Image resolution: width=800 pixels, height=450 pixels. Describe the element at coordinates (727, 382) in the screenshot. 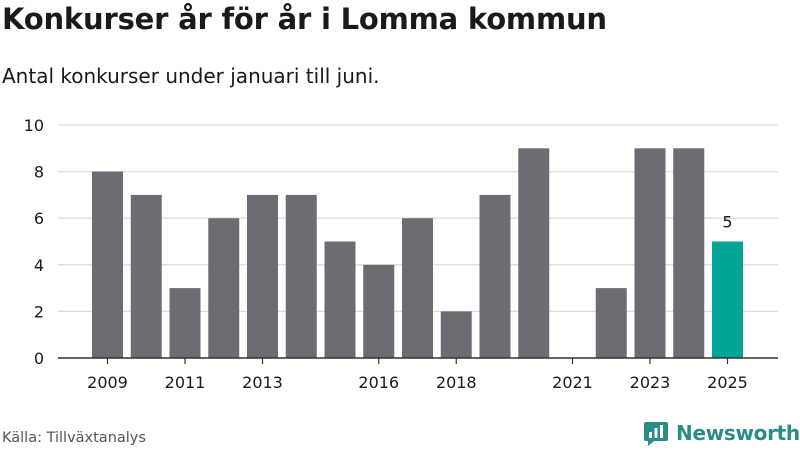

I see `x-tick-label: 2025` at that location.